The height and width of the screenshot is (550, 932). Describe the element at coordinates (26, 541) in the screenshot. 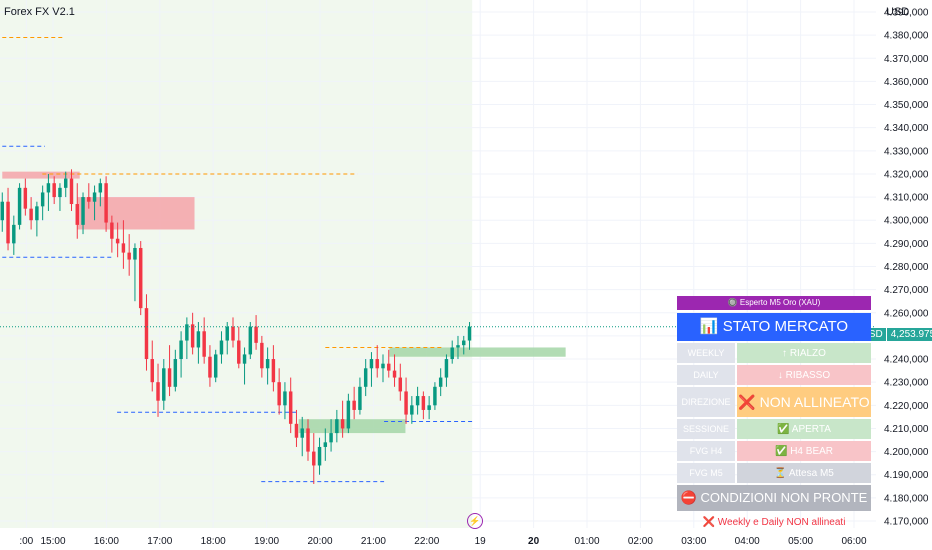

I see `x-tick-label: :00` at that location.